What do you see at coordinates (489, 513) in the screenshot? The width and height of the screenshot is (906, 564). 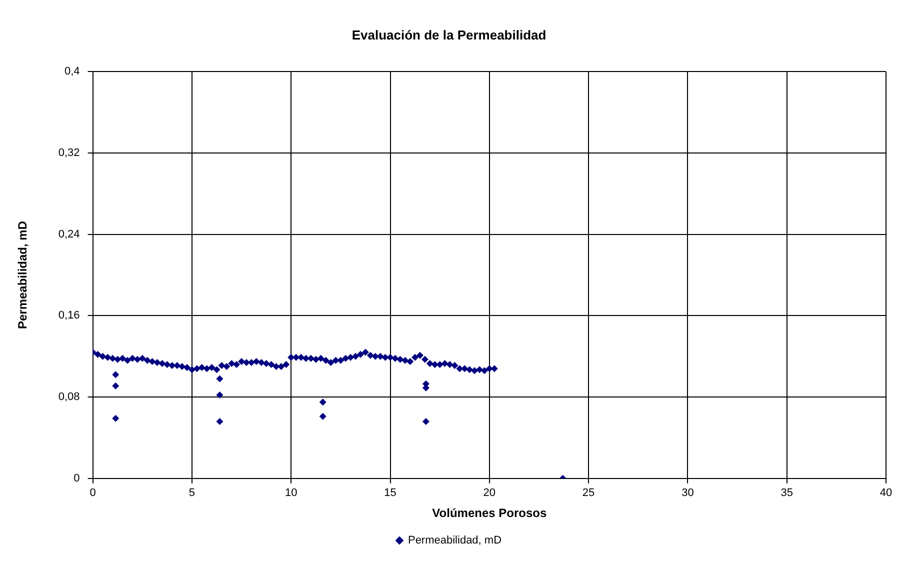 I see `x-axis-title: Volúmenes Porosos` at bounding box center [489, 513].